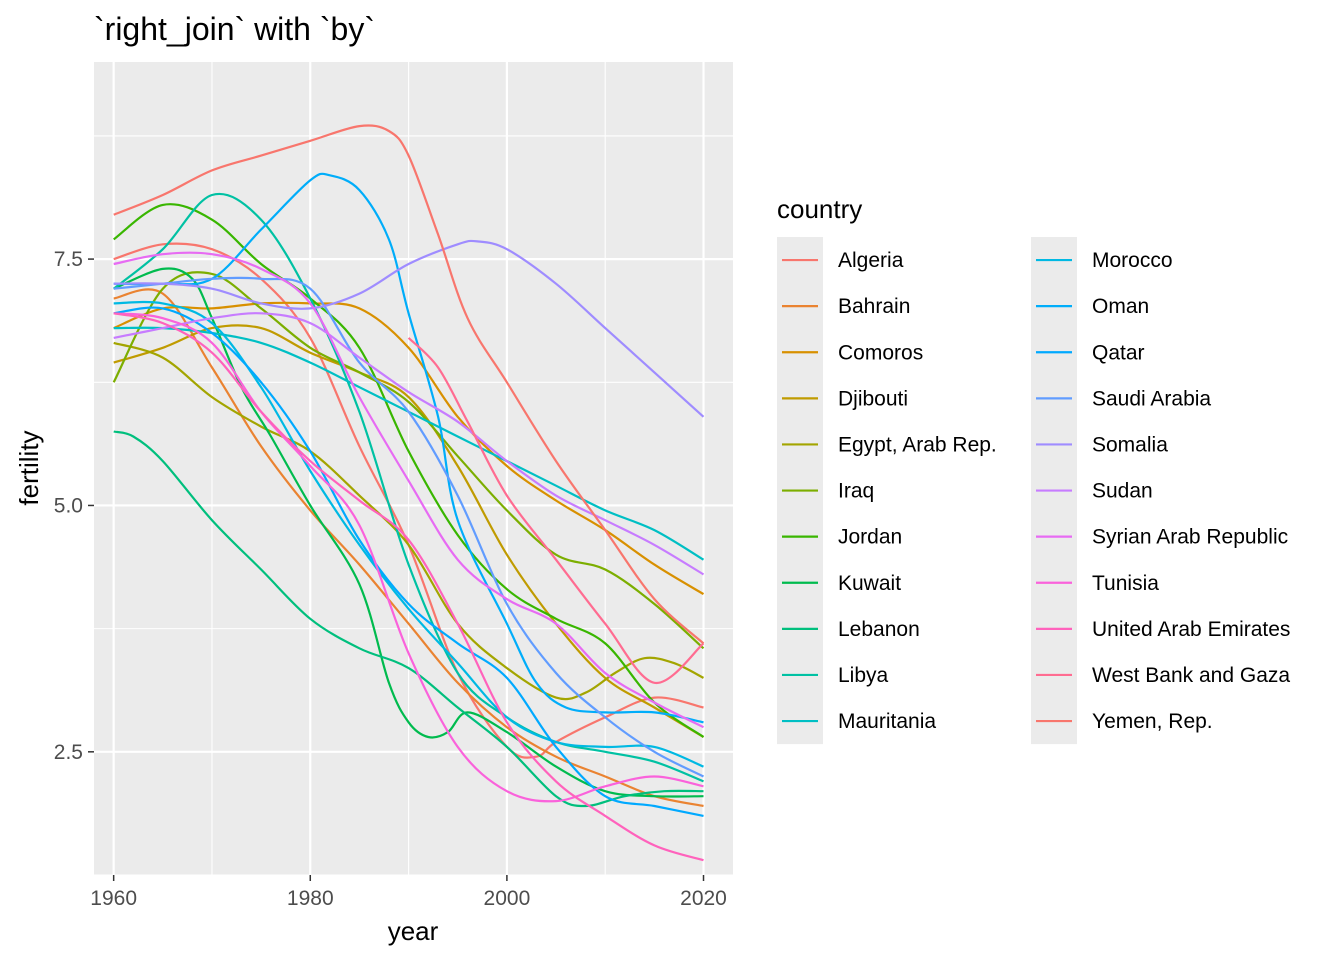  I want to click on series-line-west-bank-and-gaza, so click(556, 510).